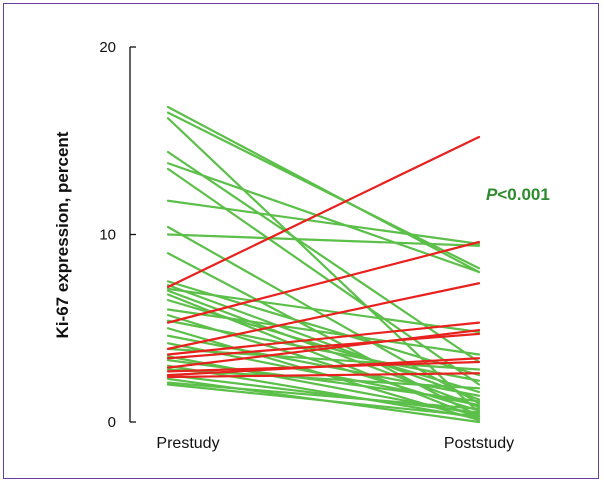 Image resolution: width=604 pixels, height=482 pixels. I want to click on y-axis-label: Ki-67 expression, percent, so click(62, 234).